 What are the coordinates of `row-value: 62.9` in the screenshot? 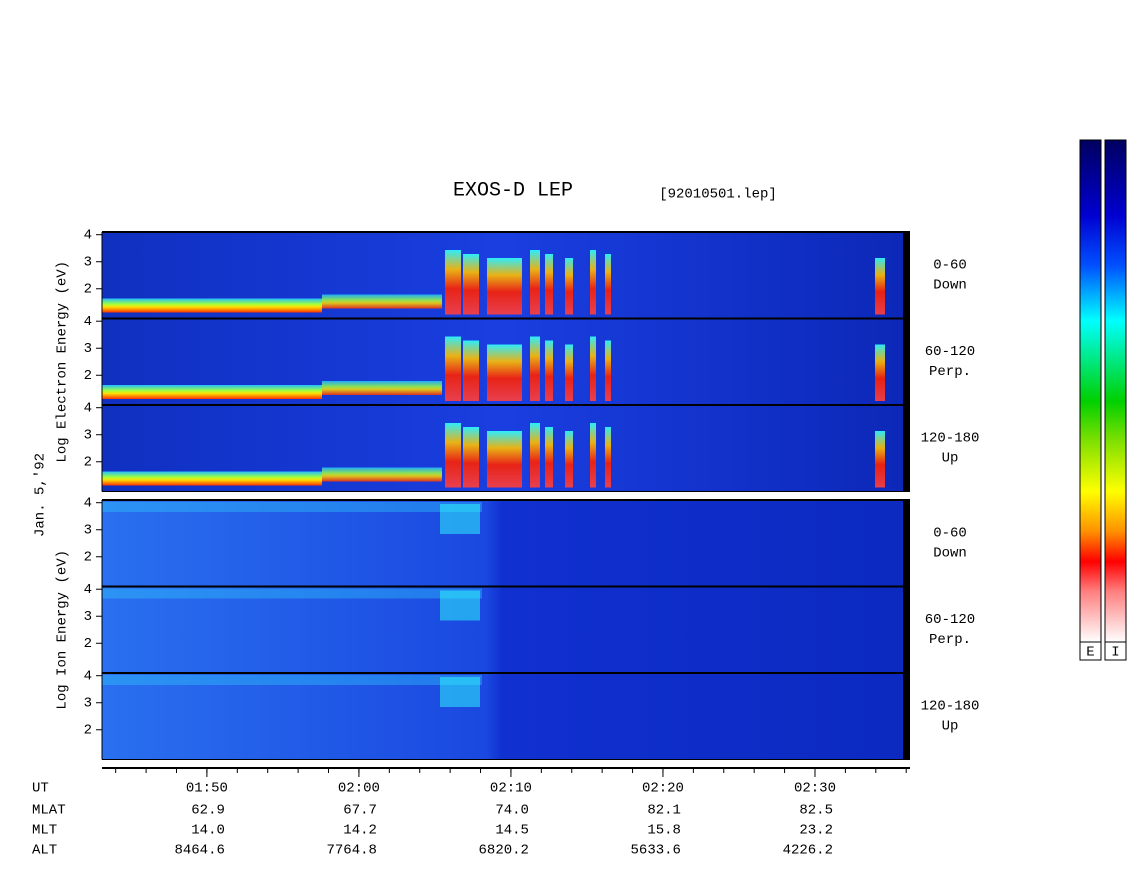 It's located at (208, 811).